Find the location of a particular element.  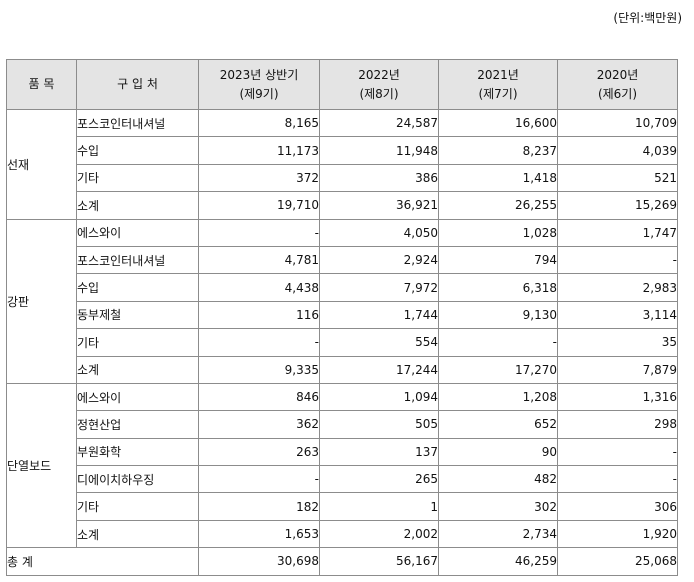

subtotal-row: 소계 1,653 2,002 2,734 1,920 is located at coordinates (342, 534).